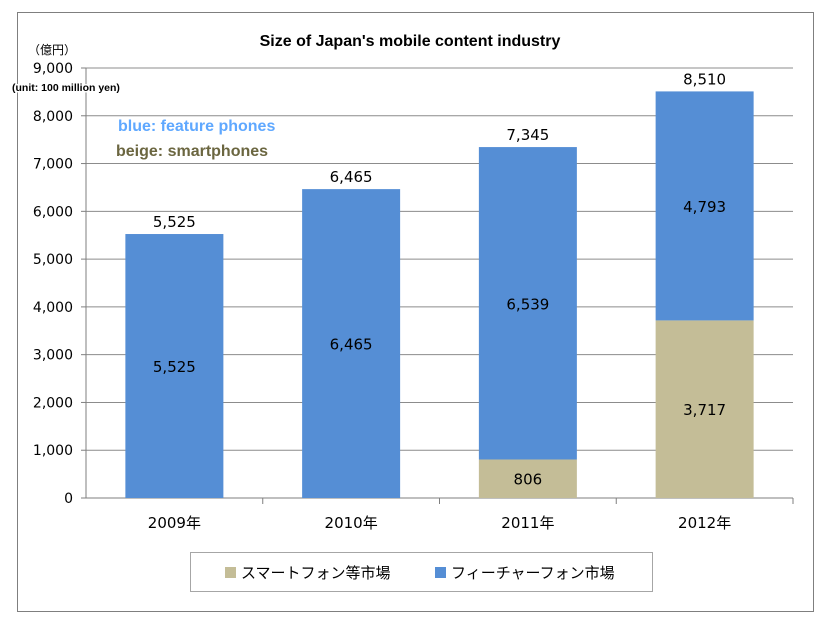 Image resolution: width=832 pixels, height=630 pixels. I want to click on bar-value-label: 5,525, so click(174, 367).